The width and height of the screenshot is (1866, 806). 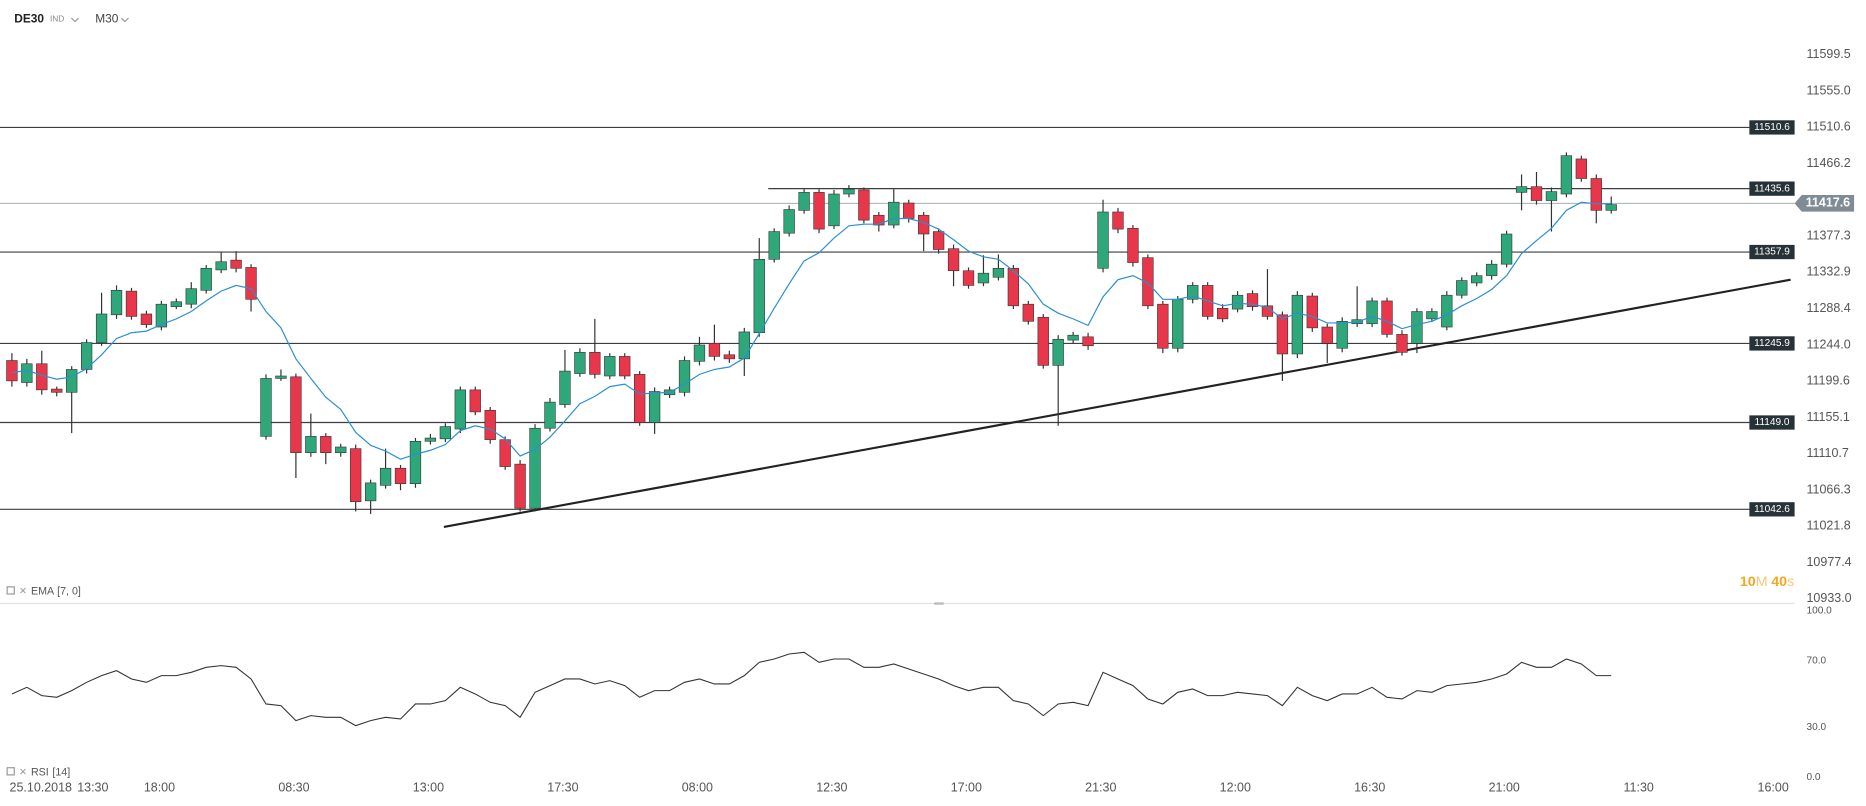 What do you see at coordinates (38, 772) in the screenshot?
I see `rsi-header: ✕ RSI [14]` at bounding box center [38, 772].